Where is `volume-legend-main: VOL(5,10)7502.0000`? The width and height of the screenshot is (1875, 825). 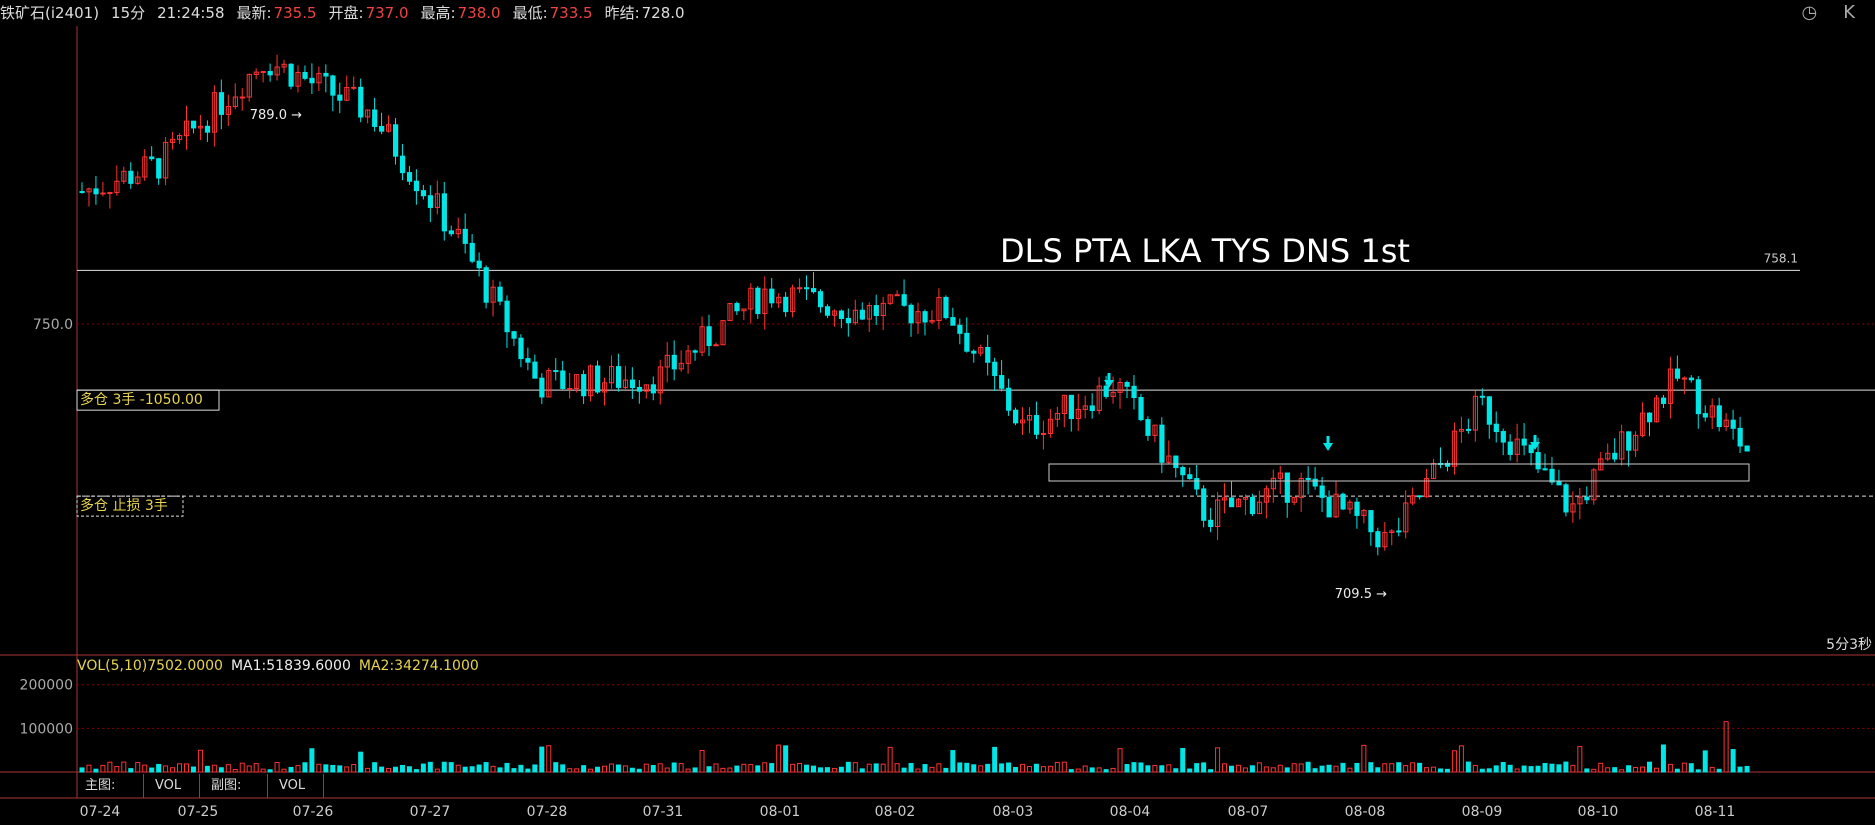
volume-legend-main: VOL(5,10)7502.0000 is located at coordinates (150, 666).